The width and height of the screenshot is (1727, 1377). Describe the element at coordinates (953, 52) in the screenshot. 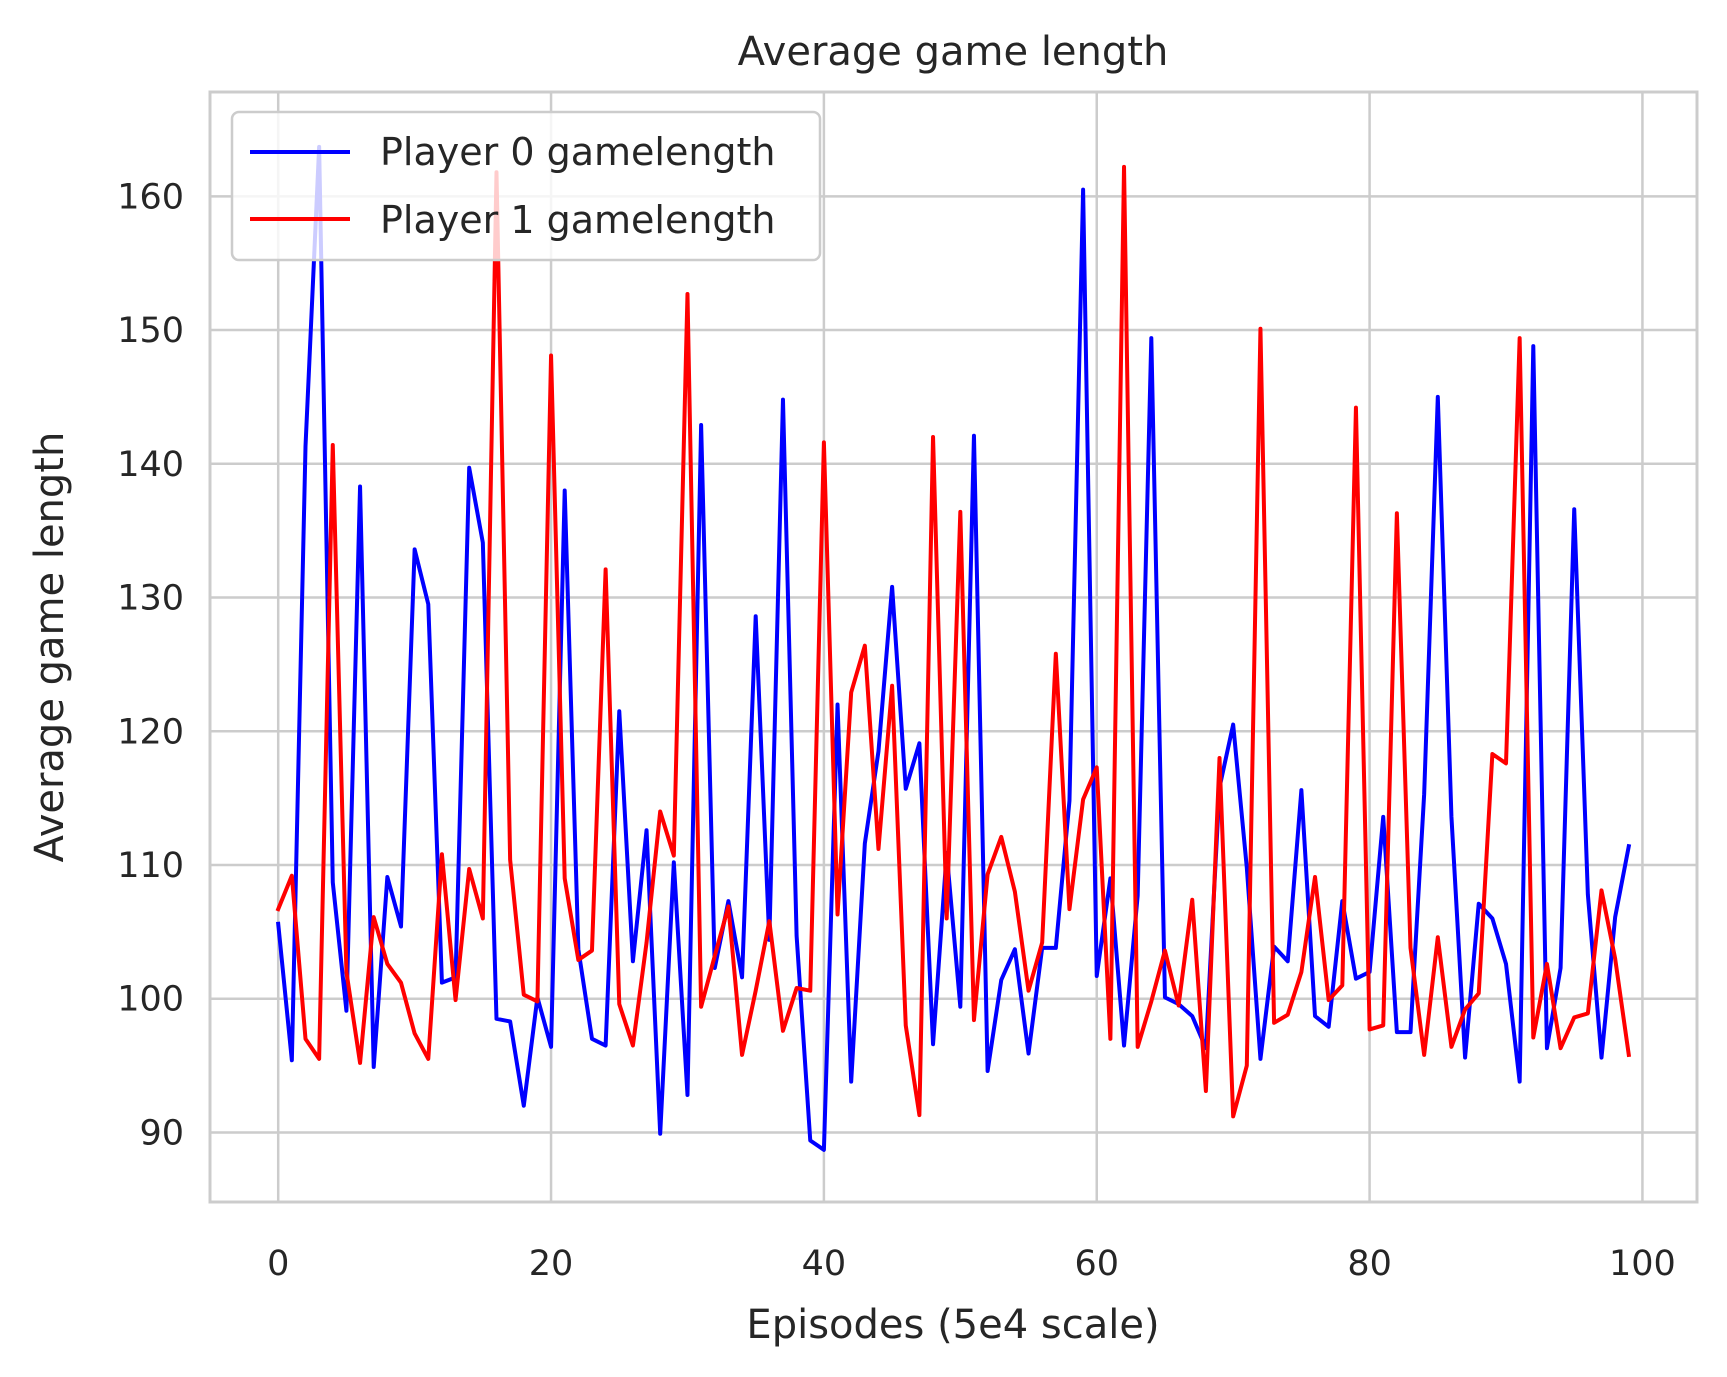

I see `chart-title: Average game length` at that location.